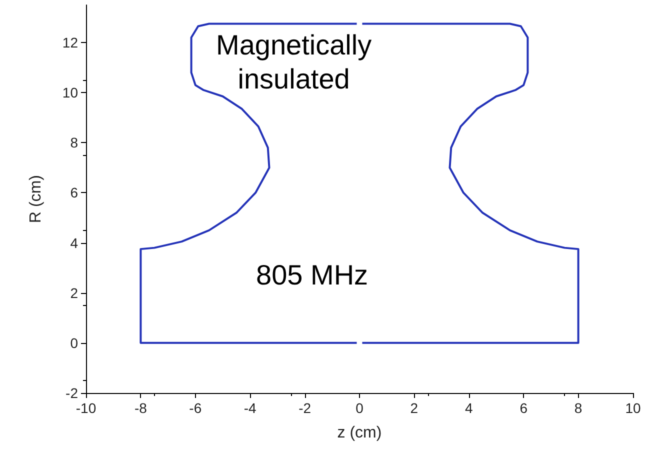 The width and height of the screenshot is (663, 459). I want to click on x-tick-label: 0, so click(360, 408).